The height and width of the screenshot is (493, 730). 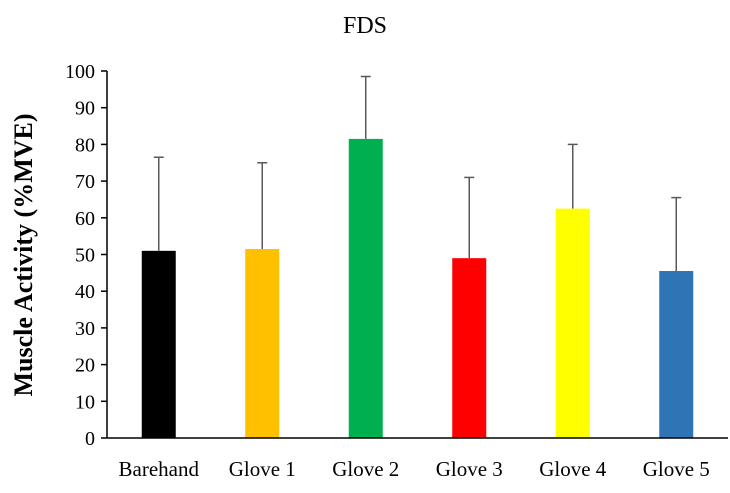 I want to click on y-tick-label: 30, so click(x=85, y=329).